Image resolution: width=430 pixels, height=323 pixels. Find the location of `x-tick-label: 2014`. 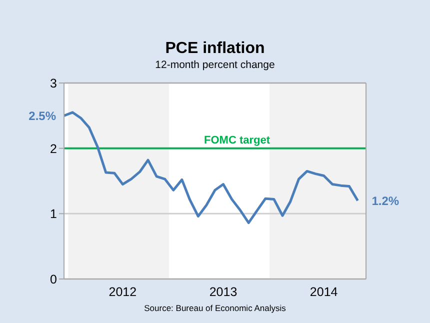

x-tick-label: 2014 is located at coordinates (324, 291).